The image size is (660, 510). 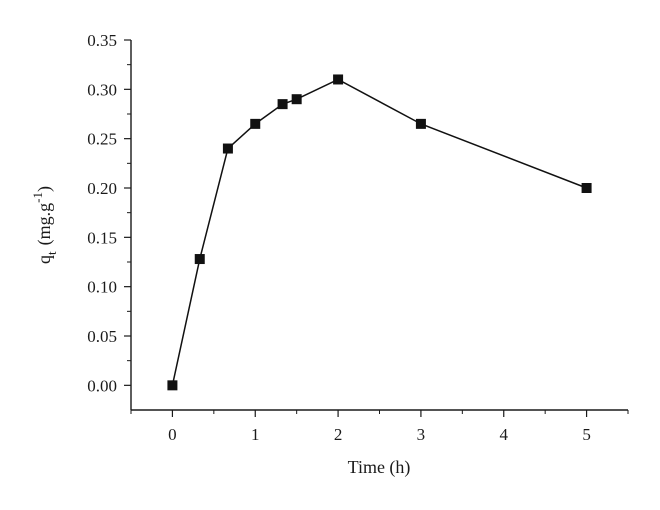 I want to click on x-tick-label: 0, so click(x=172, y=434).